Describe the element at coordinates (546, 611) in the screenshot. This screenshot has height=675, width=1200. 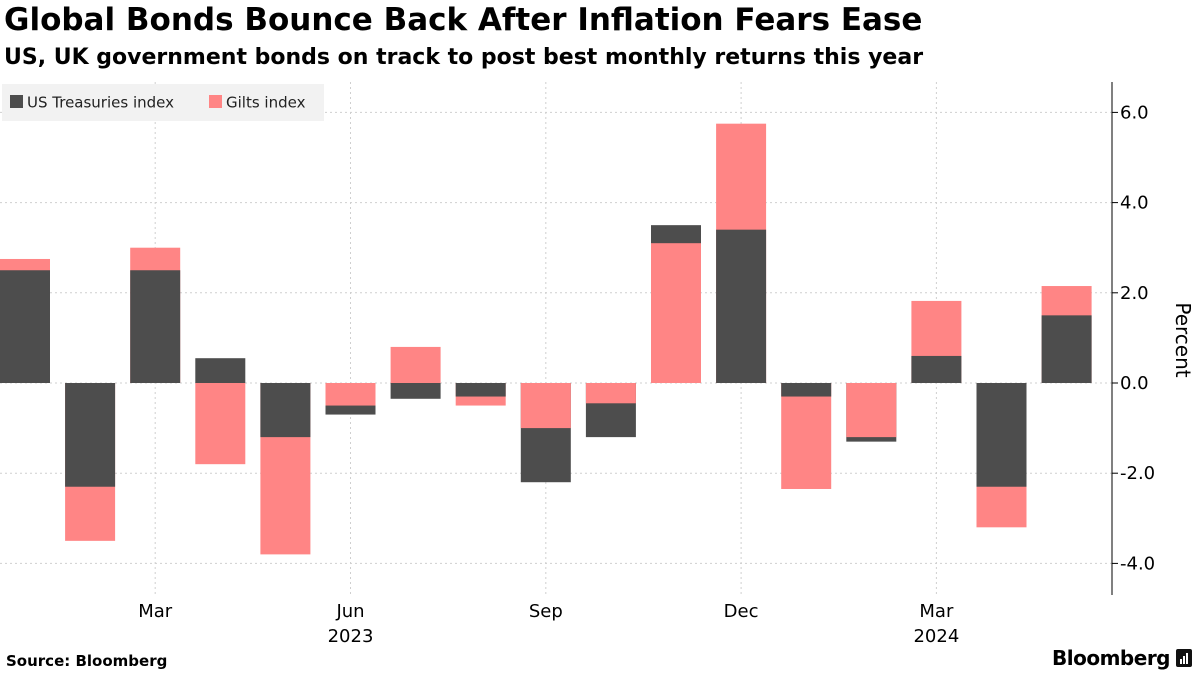
I see `x-tick-label: Sep` at that location.